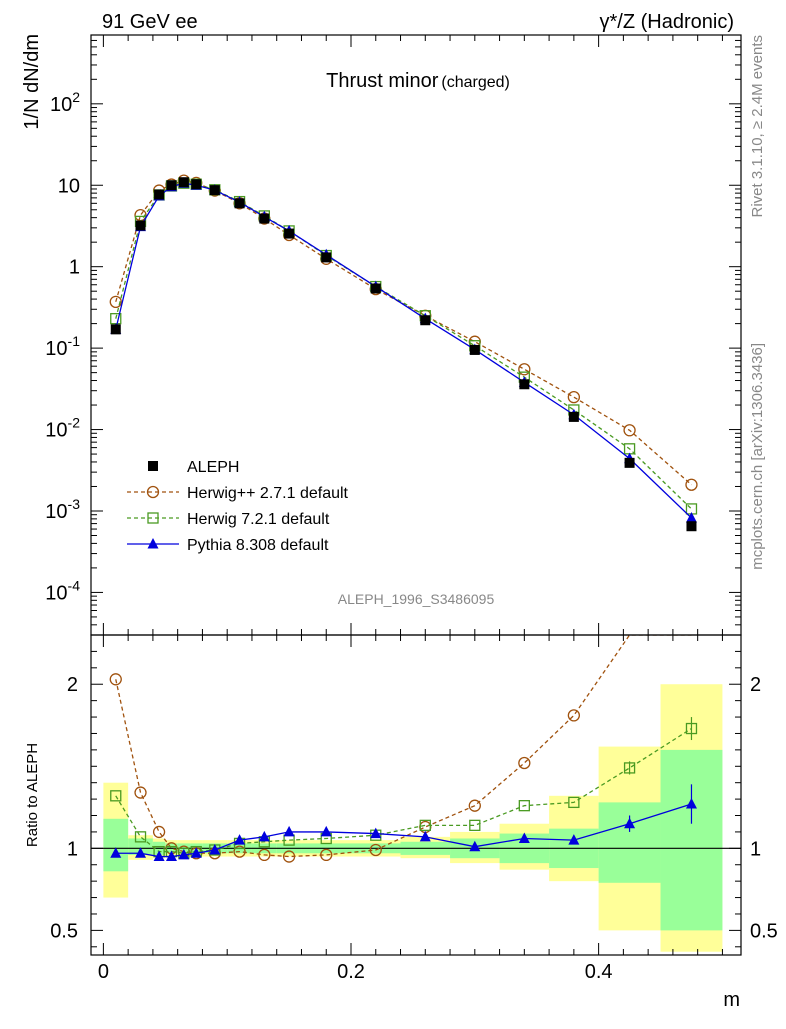  What do you see at coordinates (258, 545) in the screenshot?
I see `legend-label-pythia-8-308-default: Pythia 8.308 default` at bounding box center [258, 545].